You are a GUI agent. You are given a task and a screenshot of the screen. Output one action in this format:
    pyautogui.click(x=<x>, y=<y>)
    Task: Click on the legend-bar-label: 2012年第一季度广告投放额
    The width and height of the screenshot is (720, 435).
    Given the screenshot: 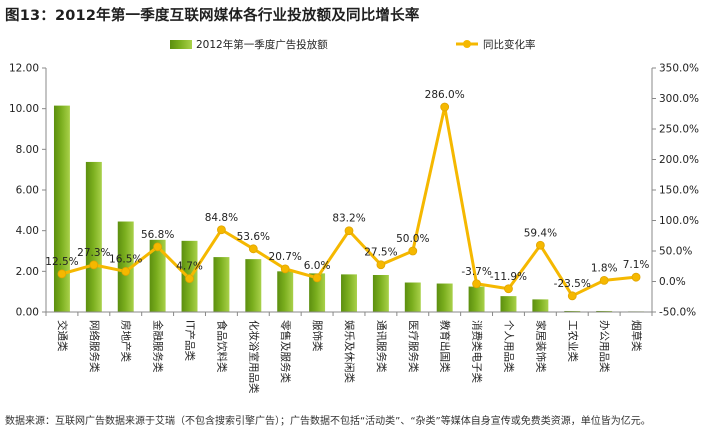 What is the action you would take?
    pyautogui.click(x=262, y=44)
    